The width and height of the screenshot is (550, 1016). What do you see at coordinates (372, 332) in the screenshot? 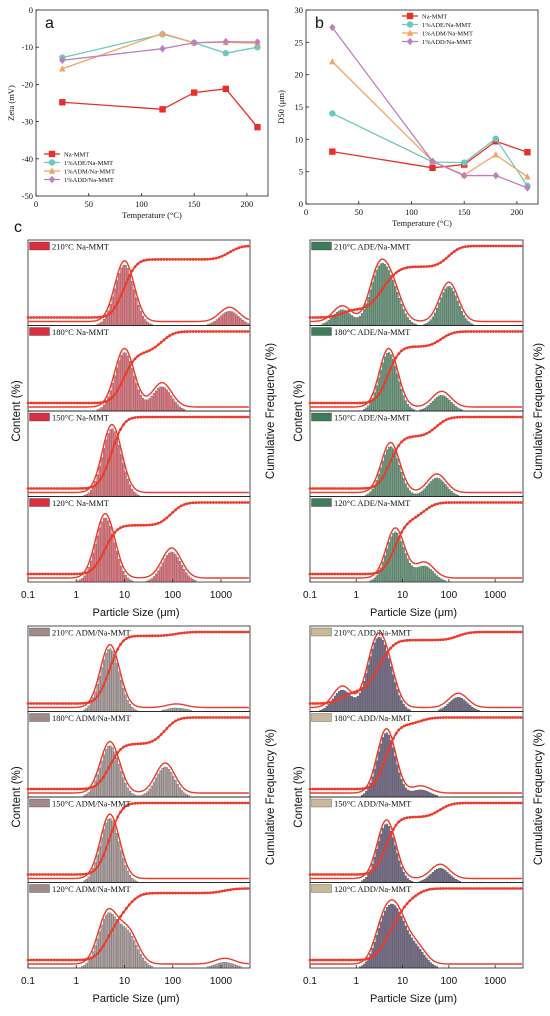
I see `subplot-label: 180°C ADE/Na-MMT` at bounding box center [372, 332].